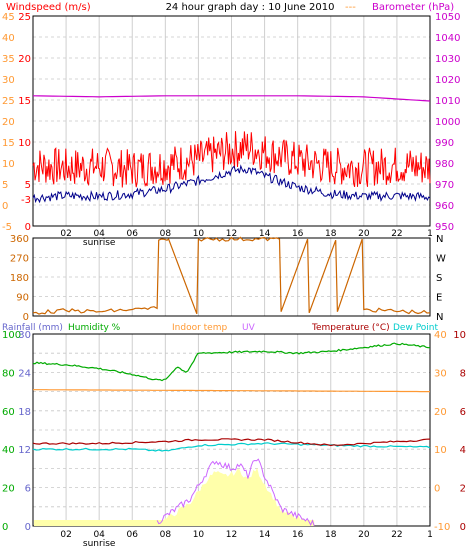  I want to click on y-tick-direction: 360, so click(19, 239).